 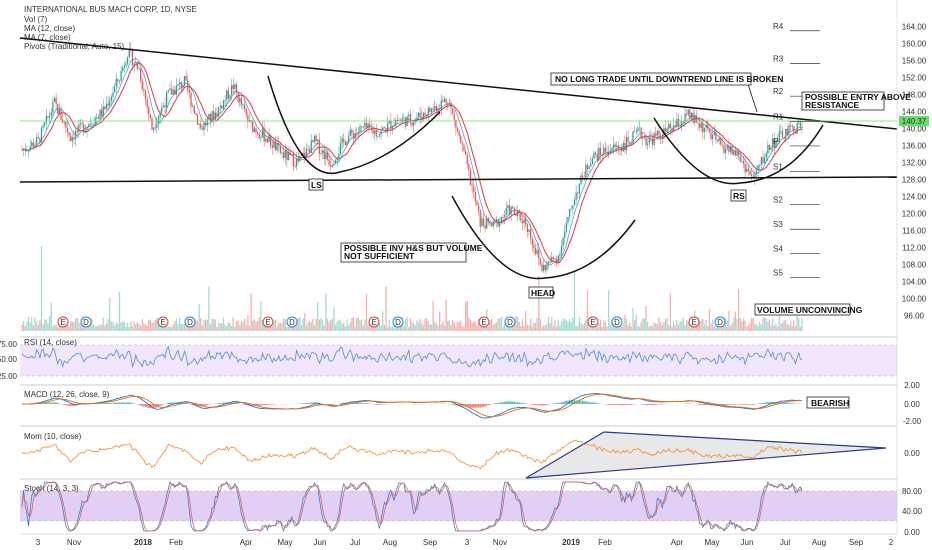 I want to click on pivot-label: S1, so click(x=778, y=166).